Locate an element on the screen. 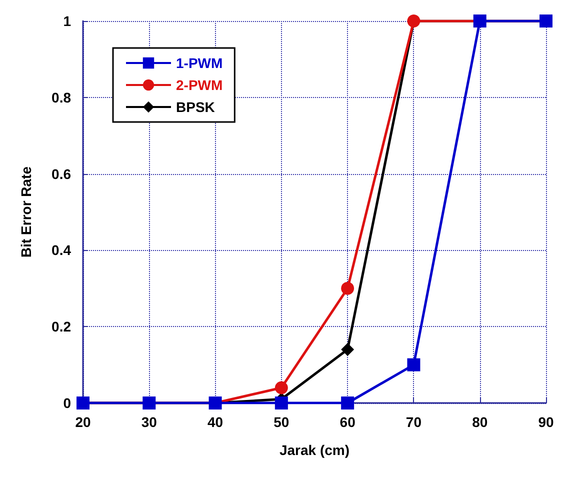 This screenshot has height=481, width=566. x-axis-title: Jarak (cm) is located at coordinates (314, 450).